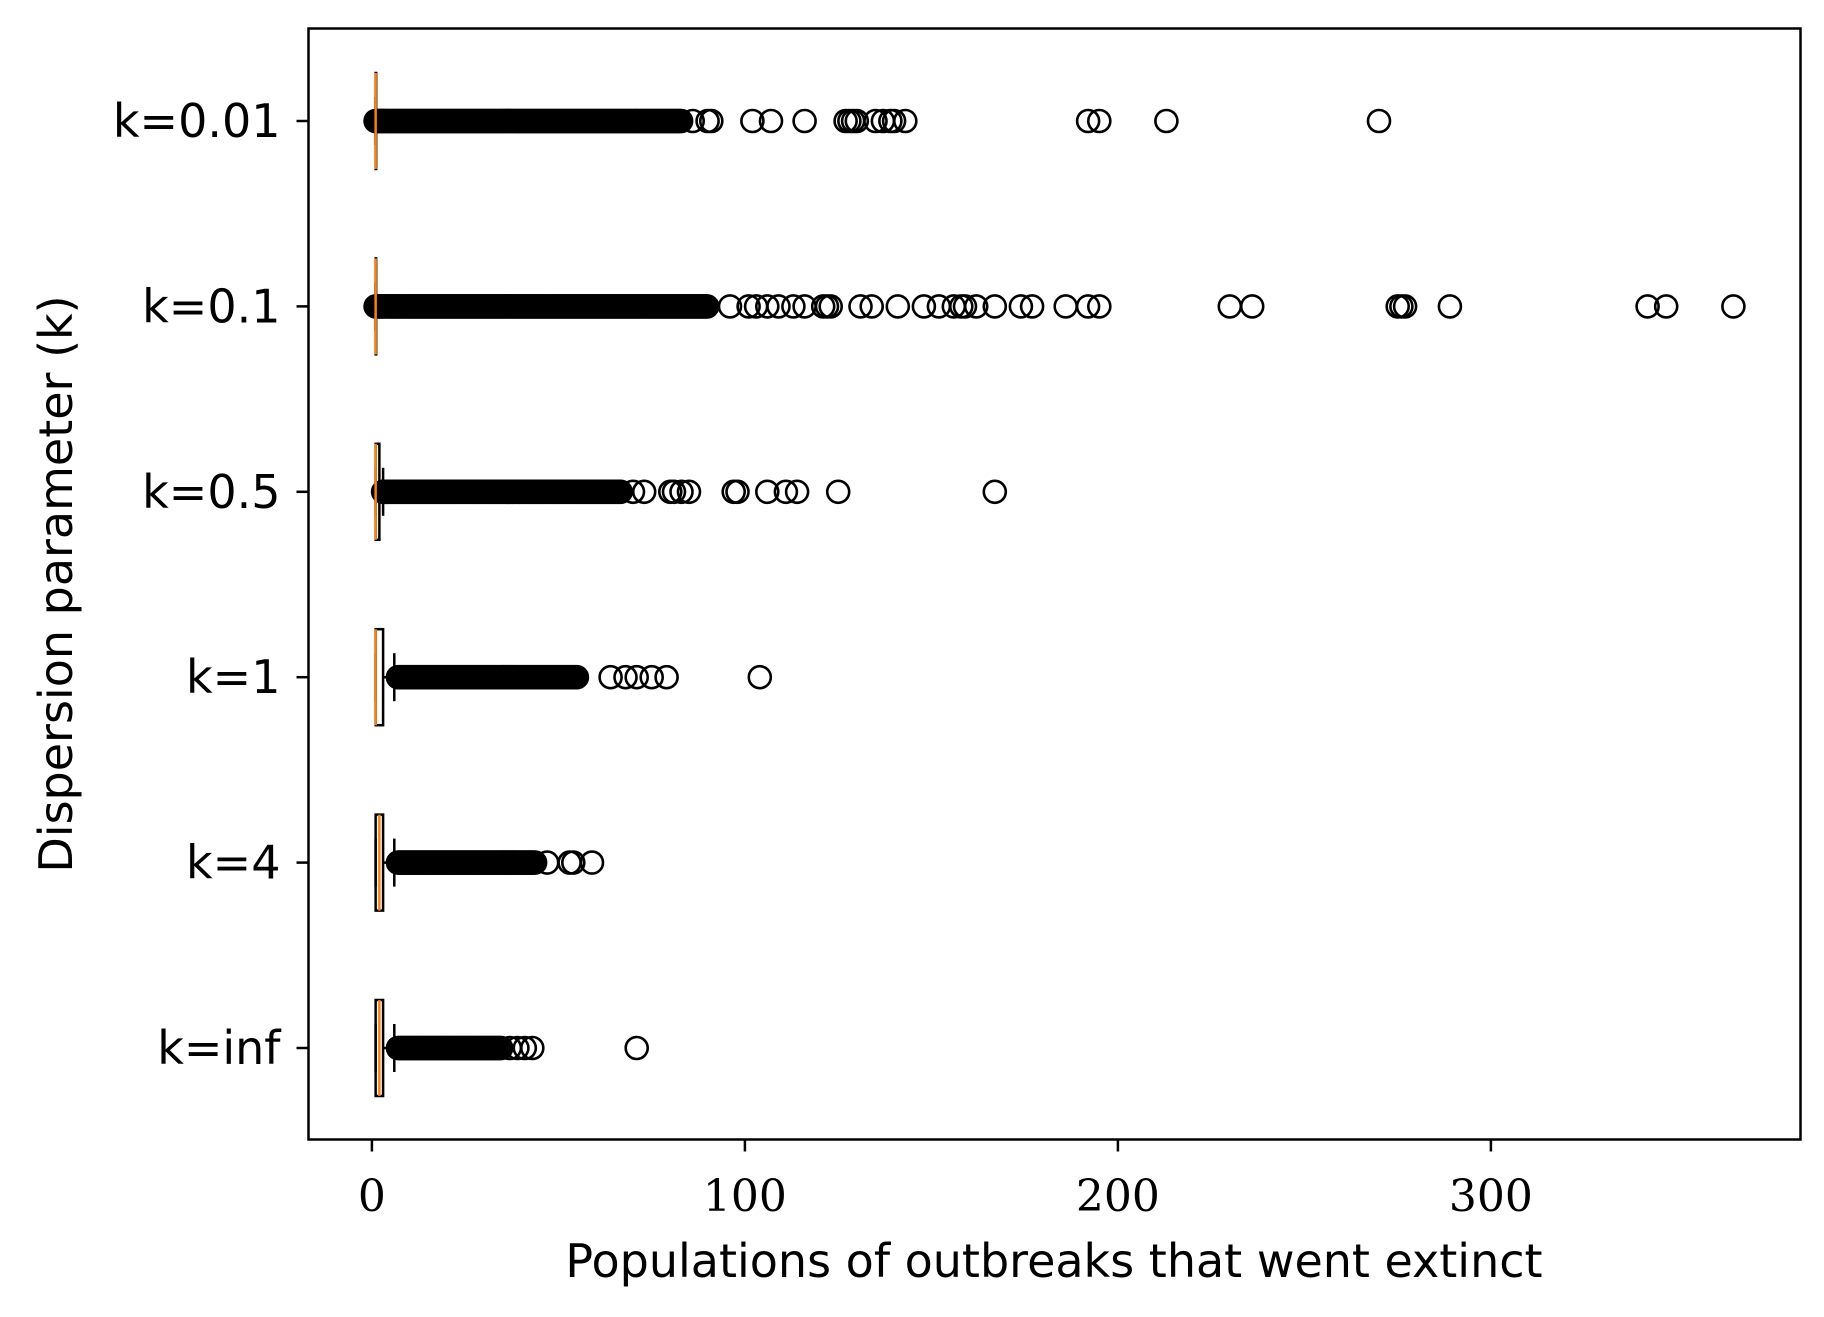 This screenshot has width=1824, height=1317. I want to click on x-tick-label: 200, so click(1118, 1196).